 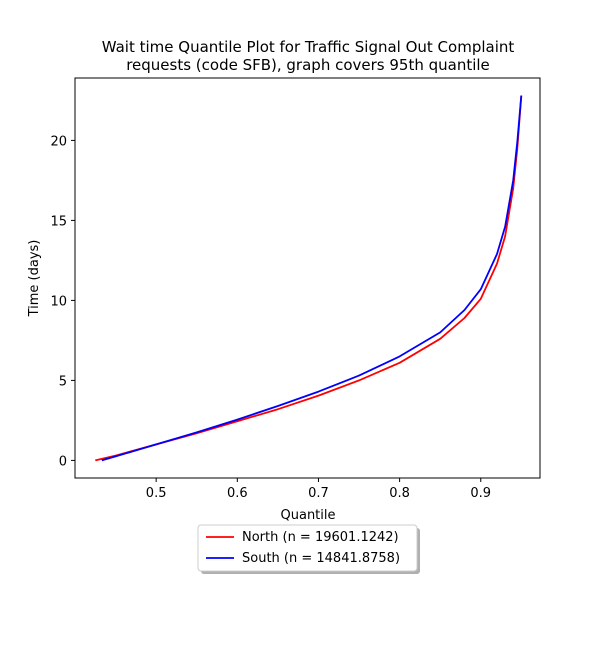 I want to click on x-tick-label: 0.5, so click(x=156, y=493).